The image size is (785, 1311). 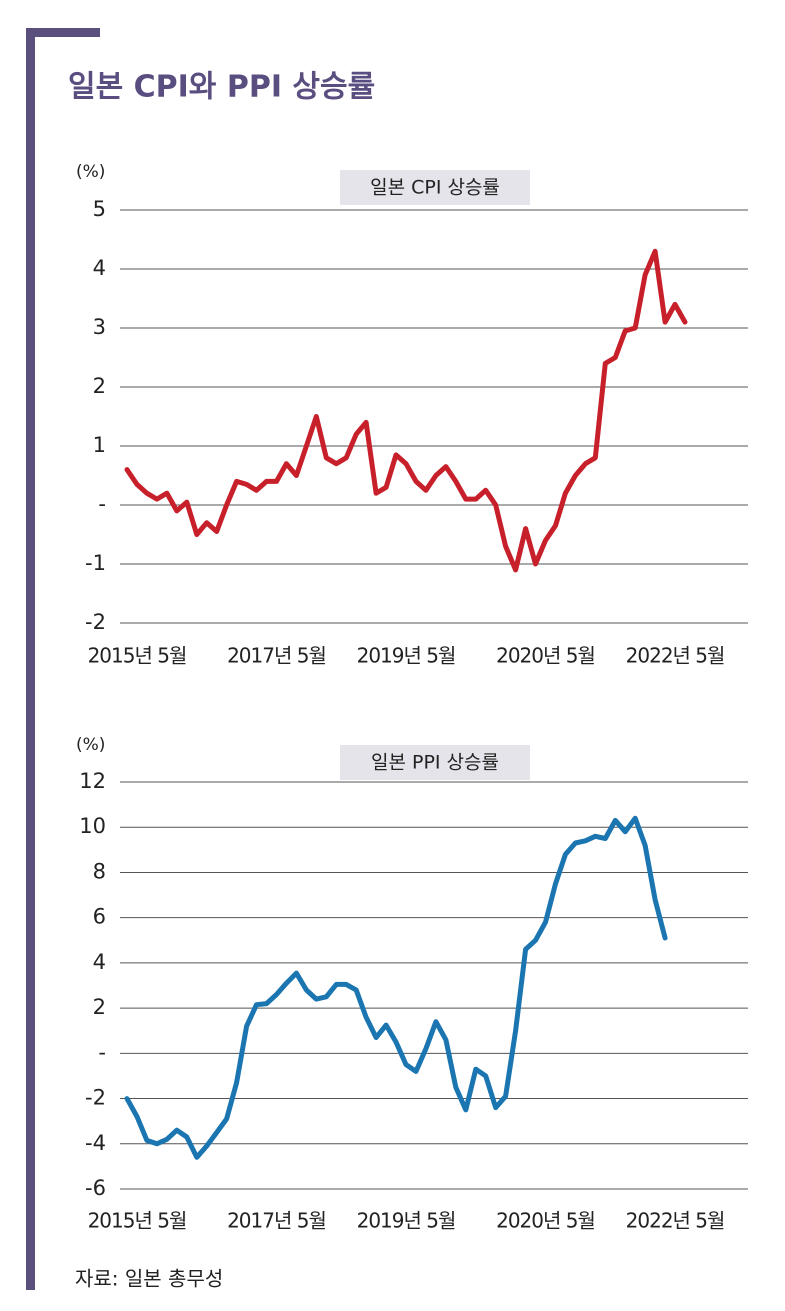 I want to click on y-tick-label: 10, so click(x=92, y=826).